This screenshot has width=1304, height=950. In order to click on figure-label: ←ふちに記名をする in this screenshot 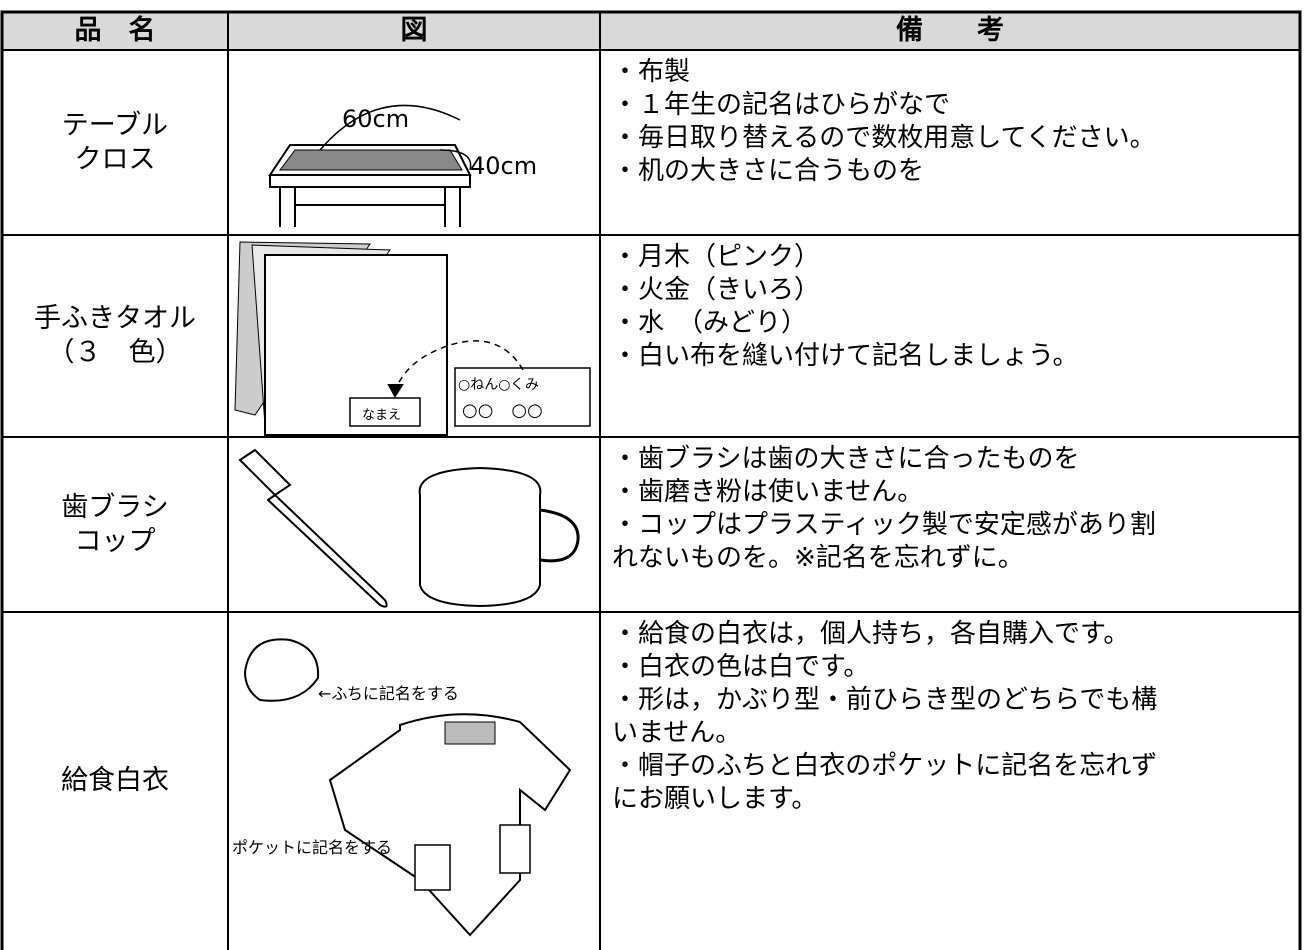, I will do `click(388, 693)`.